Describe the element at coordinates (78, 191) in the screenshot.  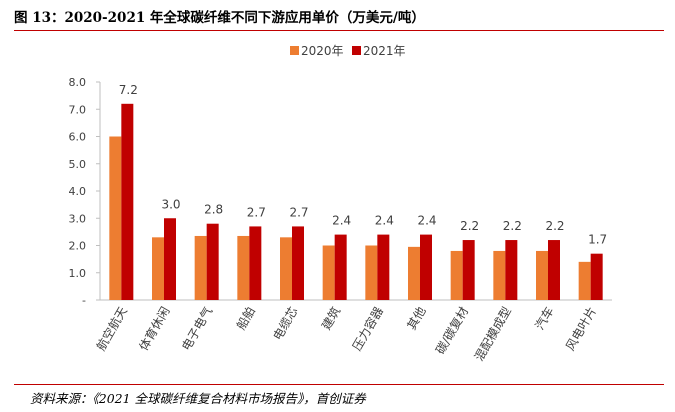
I see `y-tick-label: 4.0` at that location.